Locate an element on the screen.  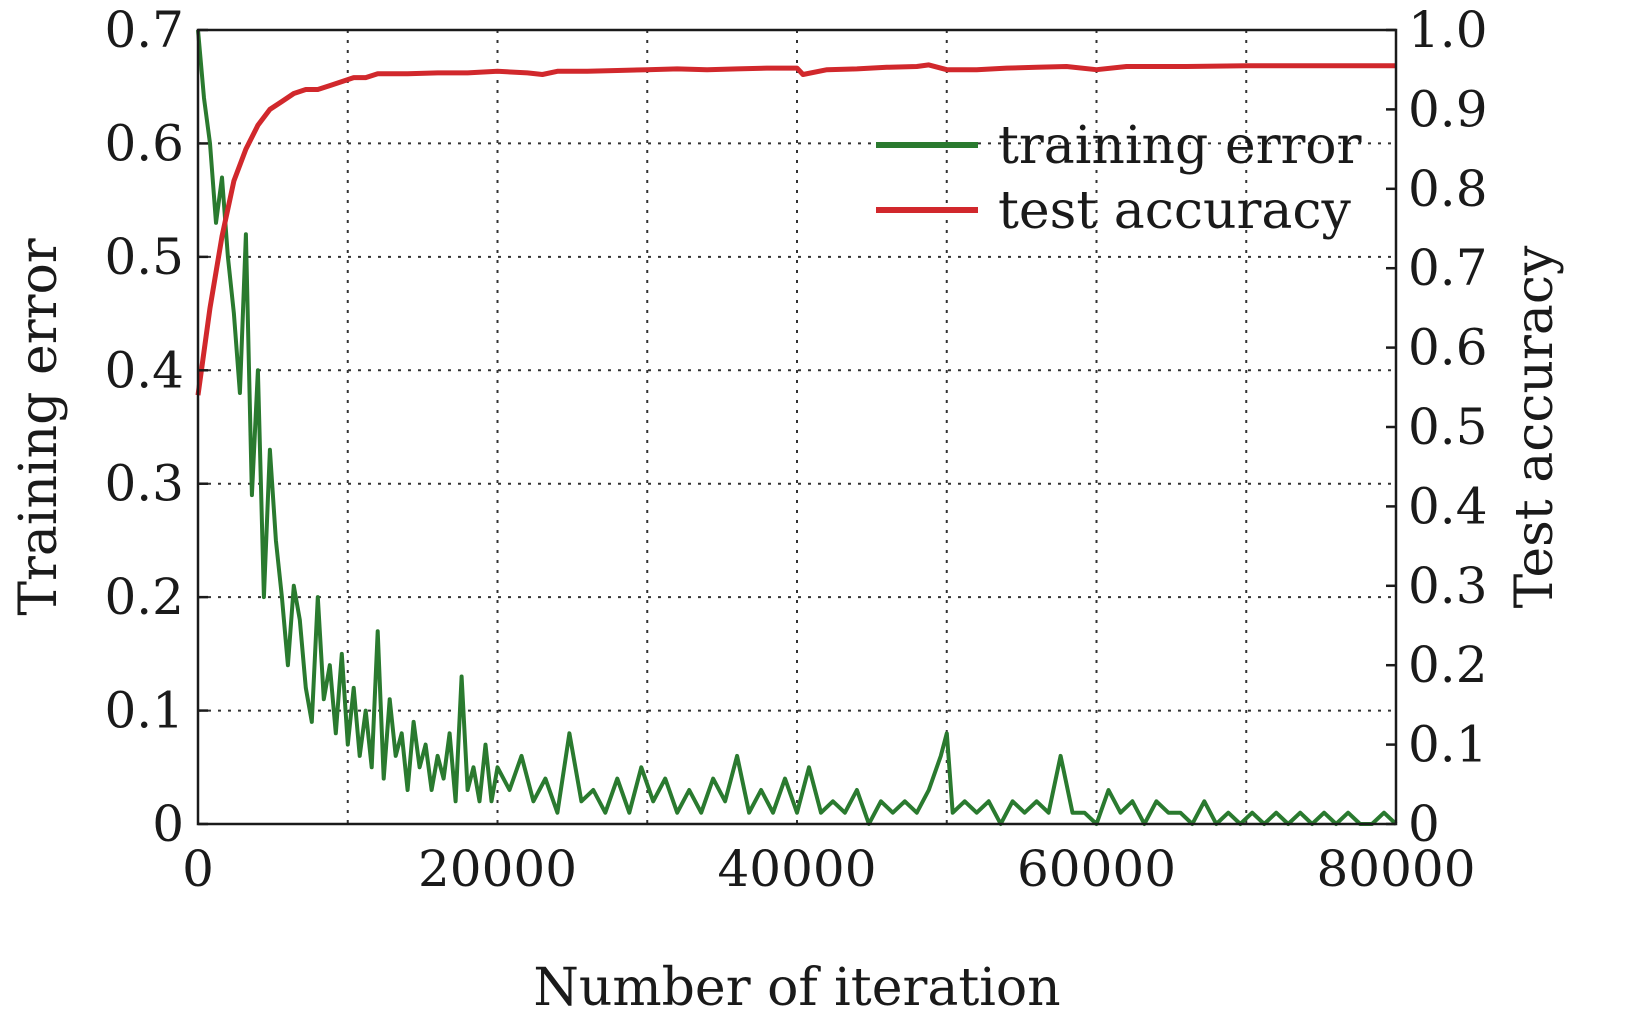
x-tick-label: 80000 is located at coordinates (1395, 869).